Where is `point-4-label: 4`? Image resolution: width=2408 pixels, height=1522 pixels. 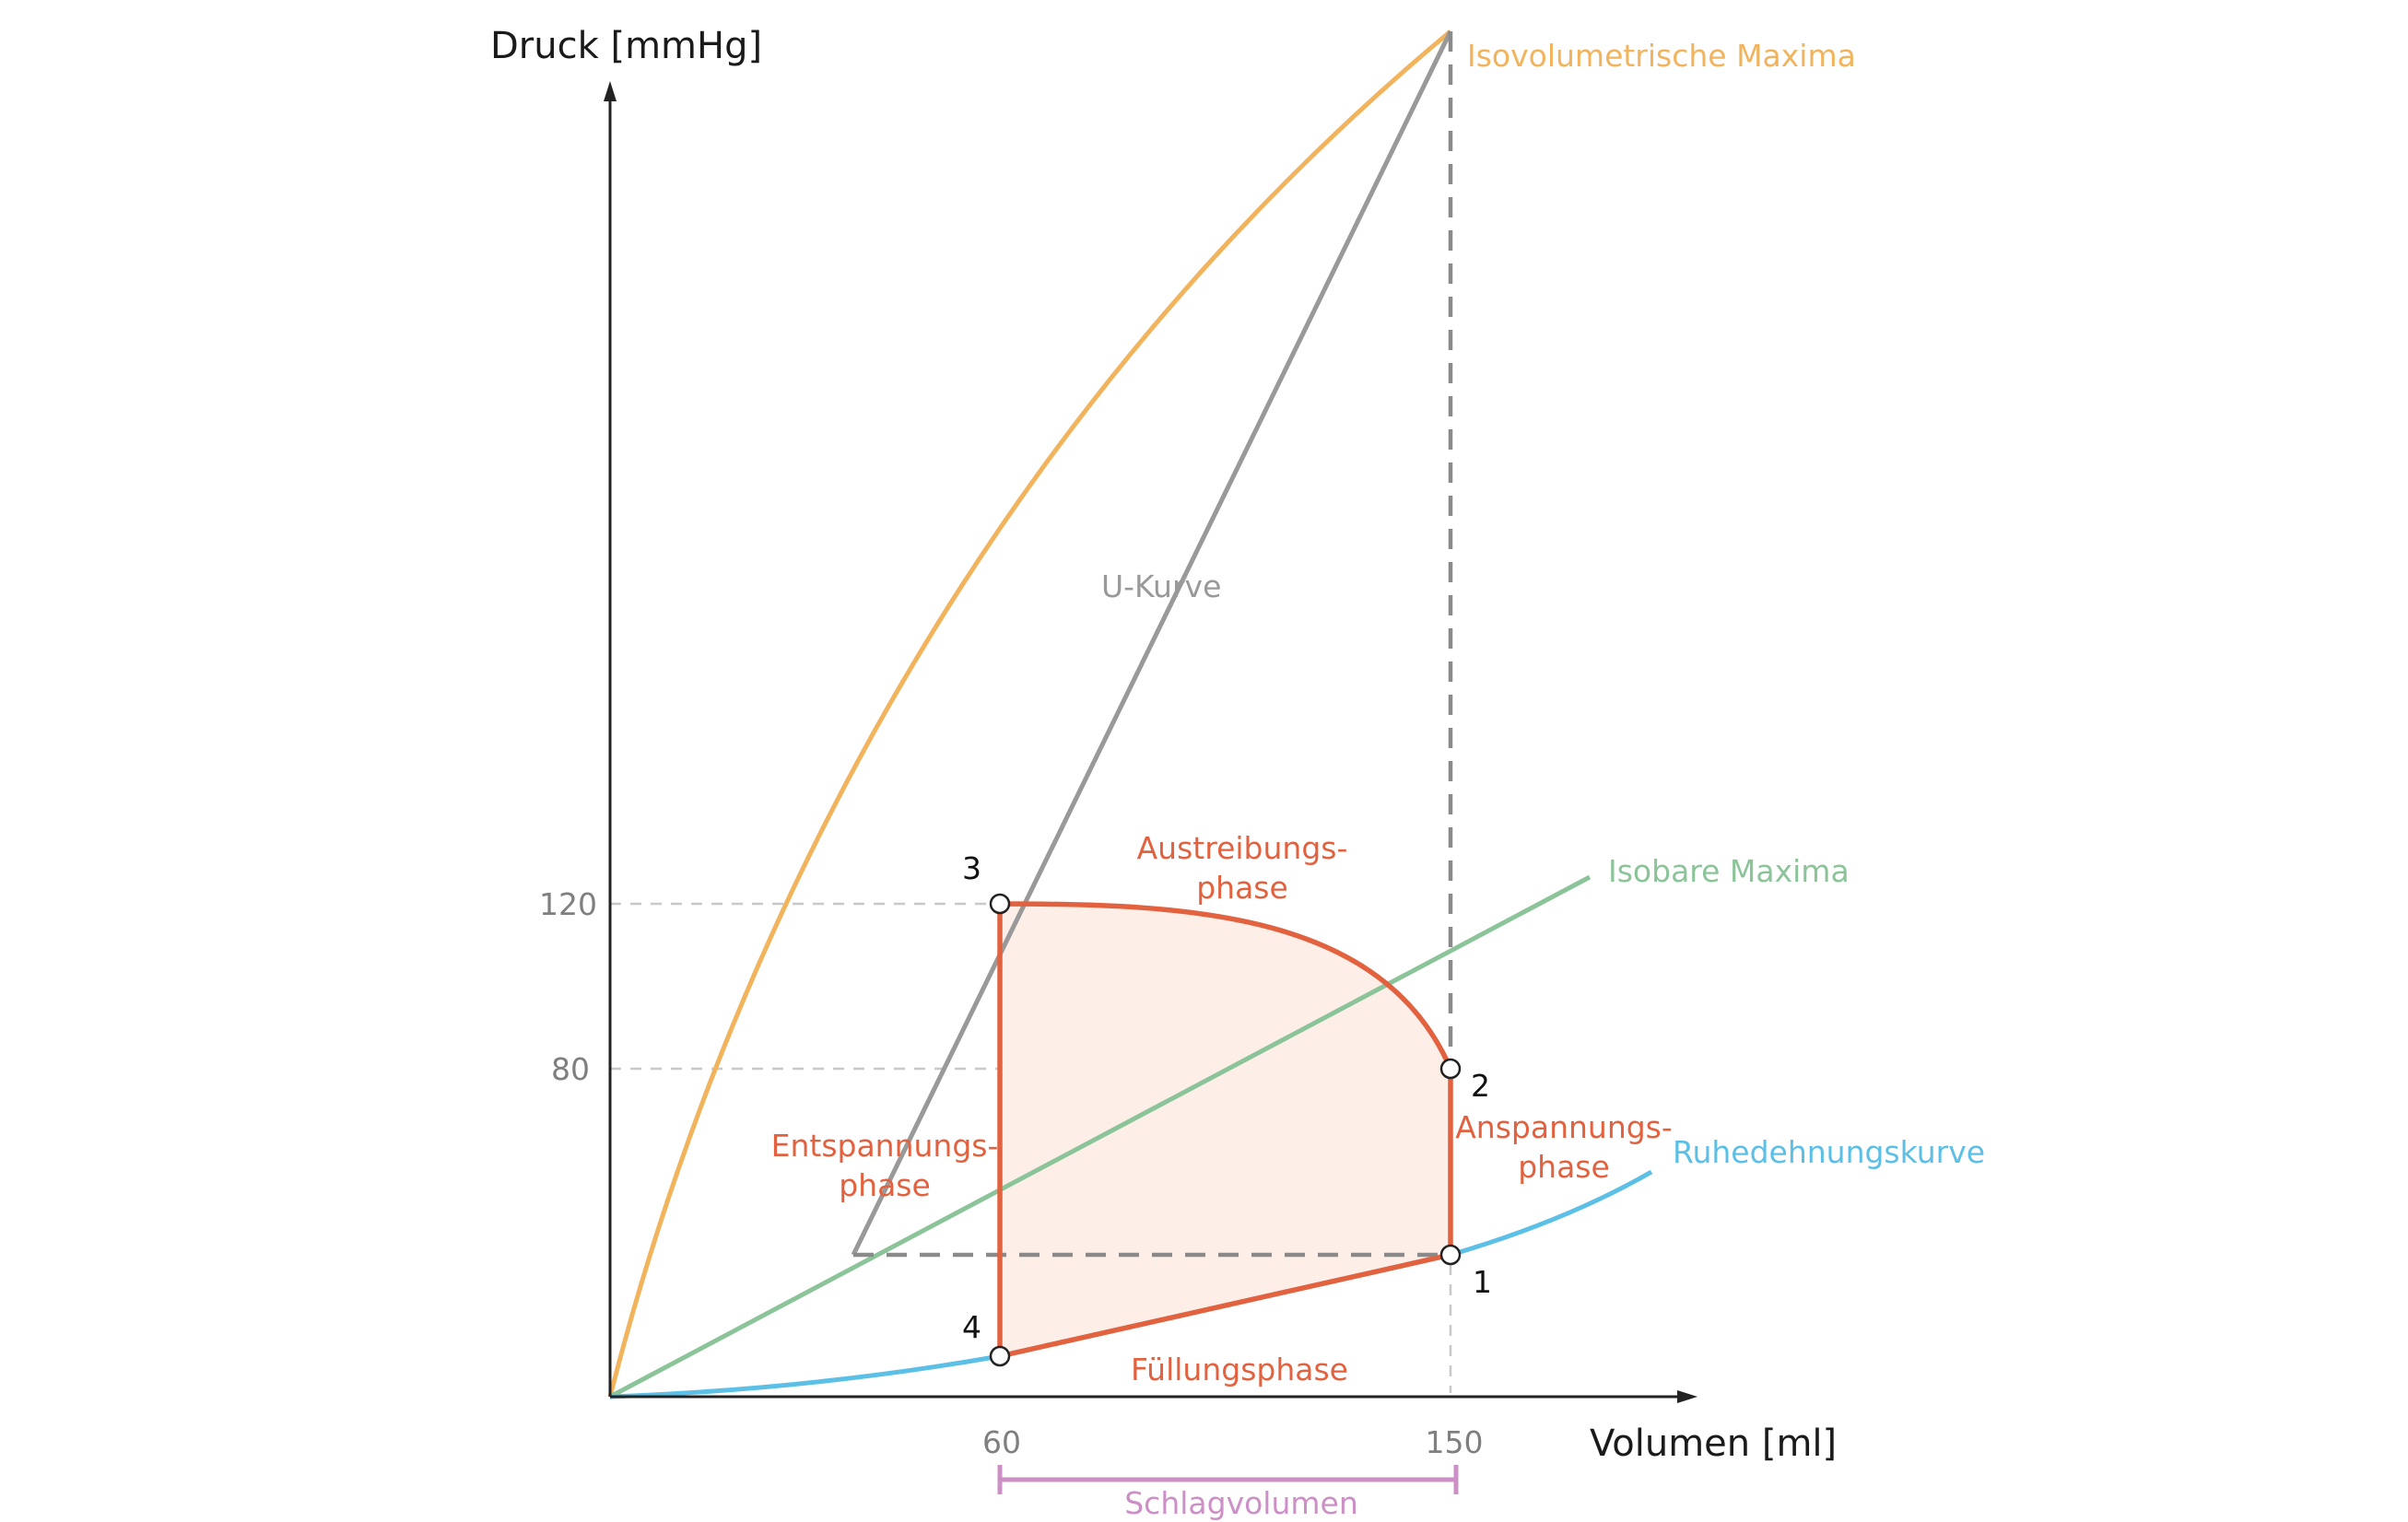
point-4-label: 4 is located at coordinates (971, 1327).